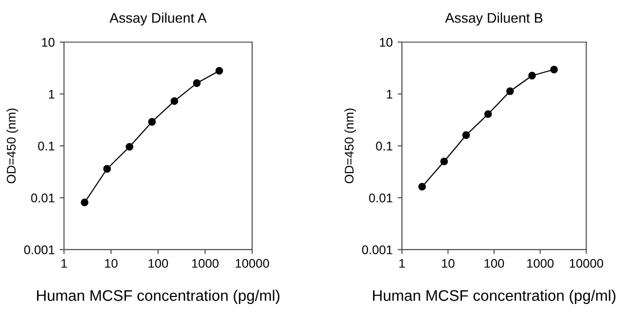 The height and width of the screenshot is (312, 640). What do you see at coordinates (158, 19) in the screenshot?
I see `chart-title: Assay Diluent A` at bounding box center [158, 19].